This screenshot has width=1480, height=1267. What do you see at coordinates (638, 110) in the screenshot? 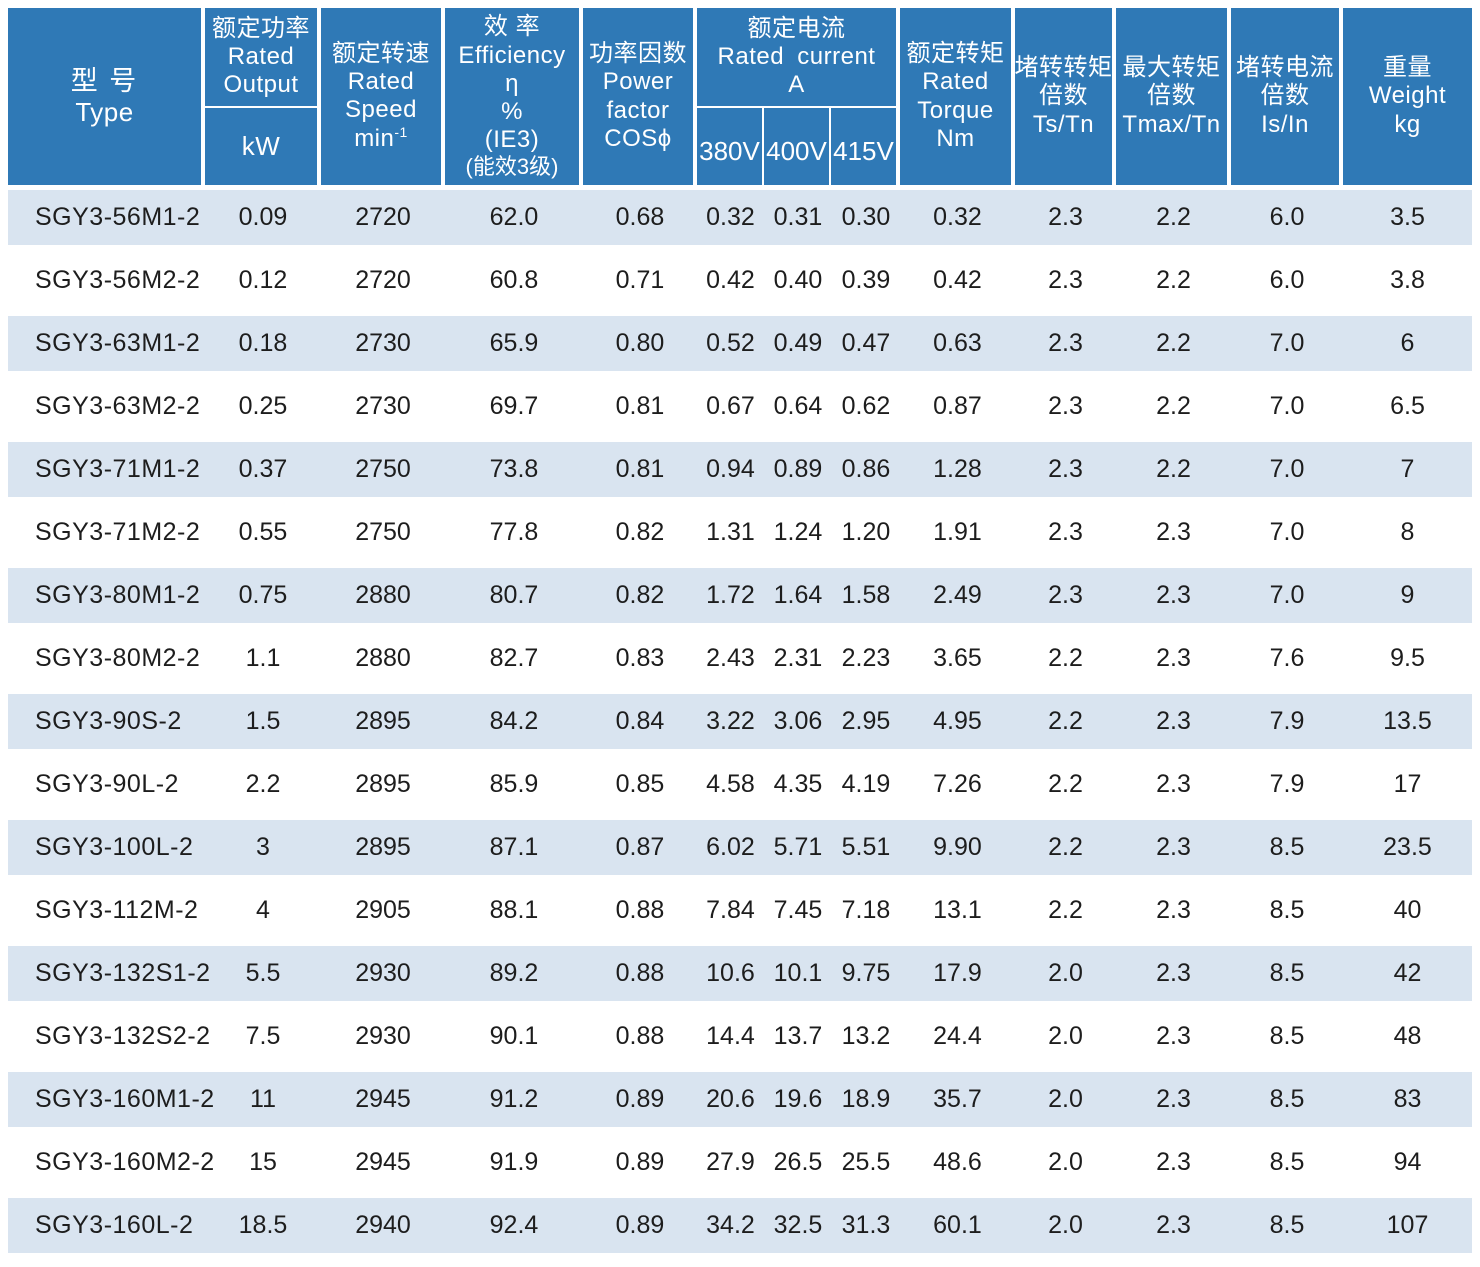
I see `header-power-factor-en2: factor` at bounding box center [638, 110].